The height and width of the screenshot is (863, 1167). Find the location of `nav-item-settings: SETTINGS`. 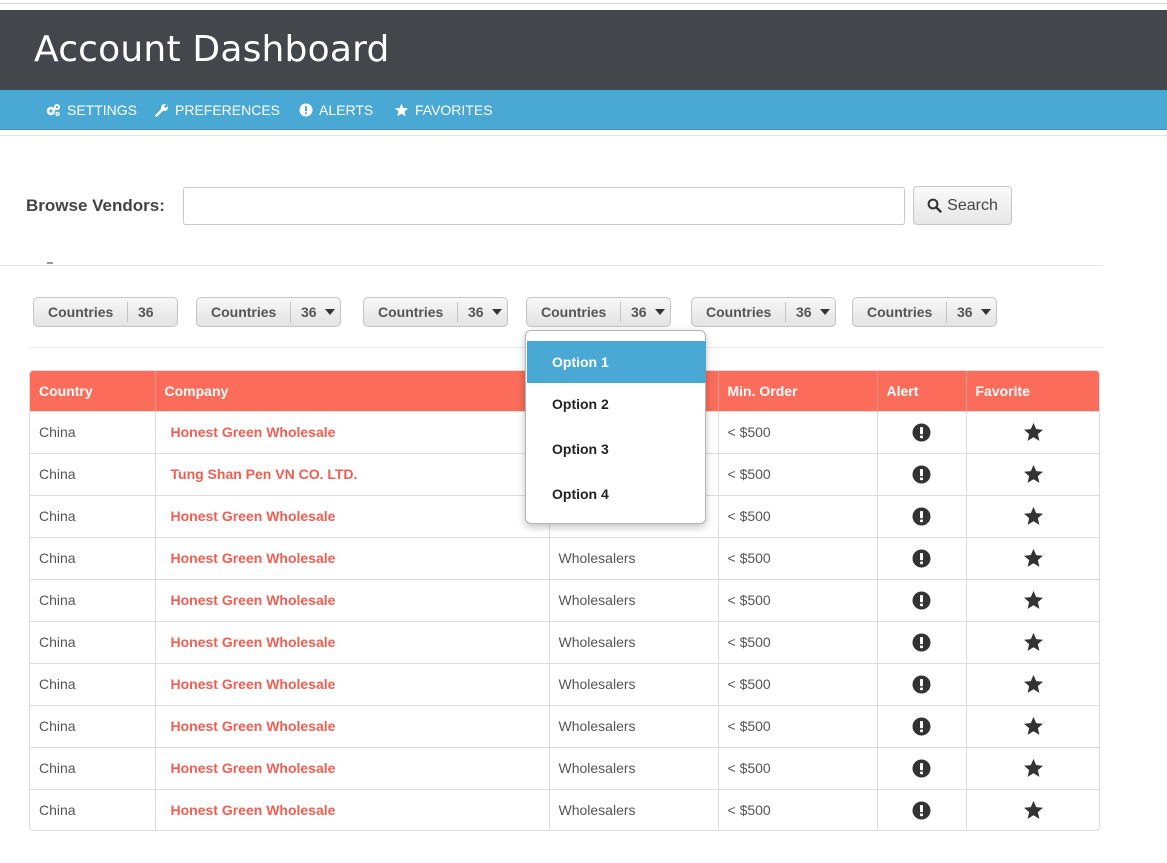

nav-item-settings: SETTINGS is located at coordinates (91, 109).